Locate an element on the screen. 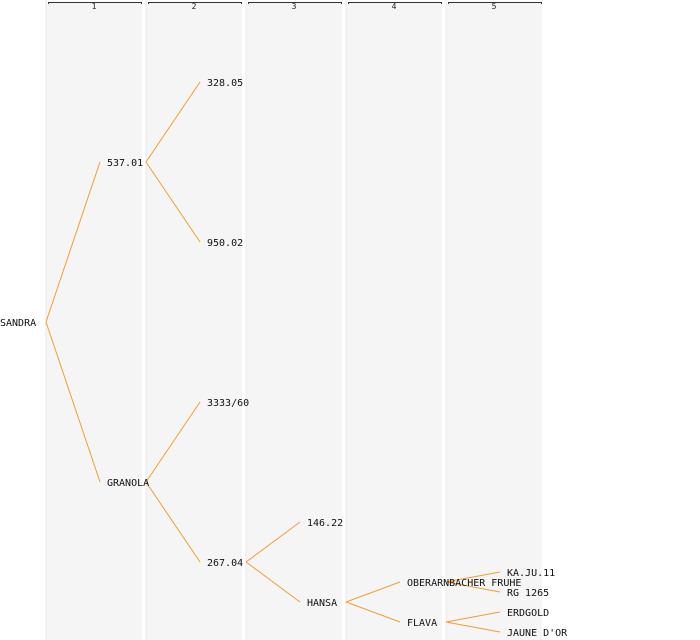 Image resolution: width=700 pixels, height=640 pixels. node-sandra: SANDRA is located at coordinates (18, 323).